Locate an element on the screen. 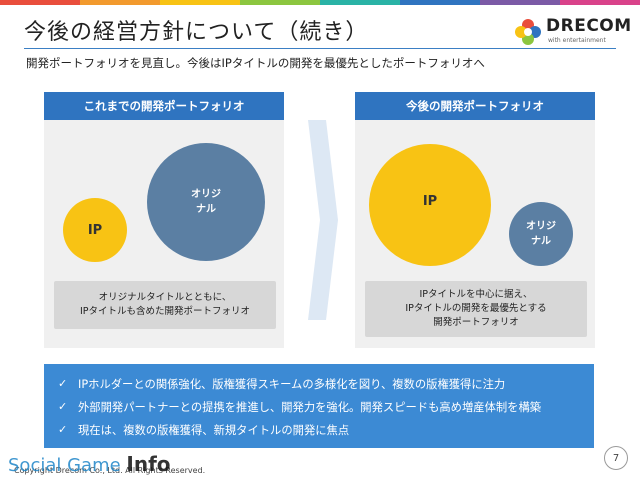  current-portfolio-caption: オリジナルタイトルとともに、 IPタイトルも含めた開発ポートフォリオ is located at coordinates (165, 305).